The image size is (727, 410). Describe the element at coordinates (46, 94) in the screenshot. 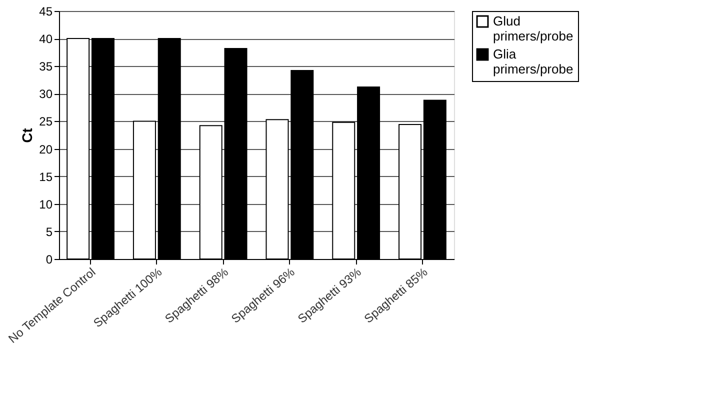

I see `y-tick-label: 30` at that location.